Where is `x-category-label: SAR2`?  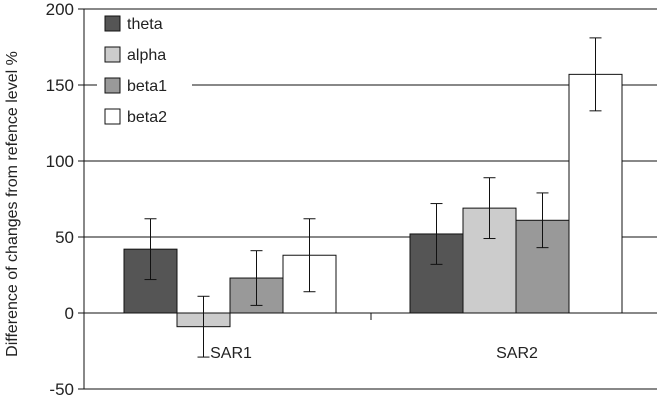 x-category-label: SAR2 is located at coordinates (517, 353).